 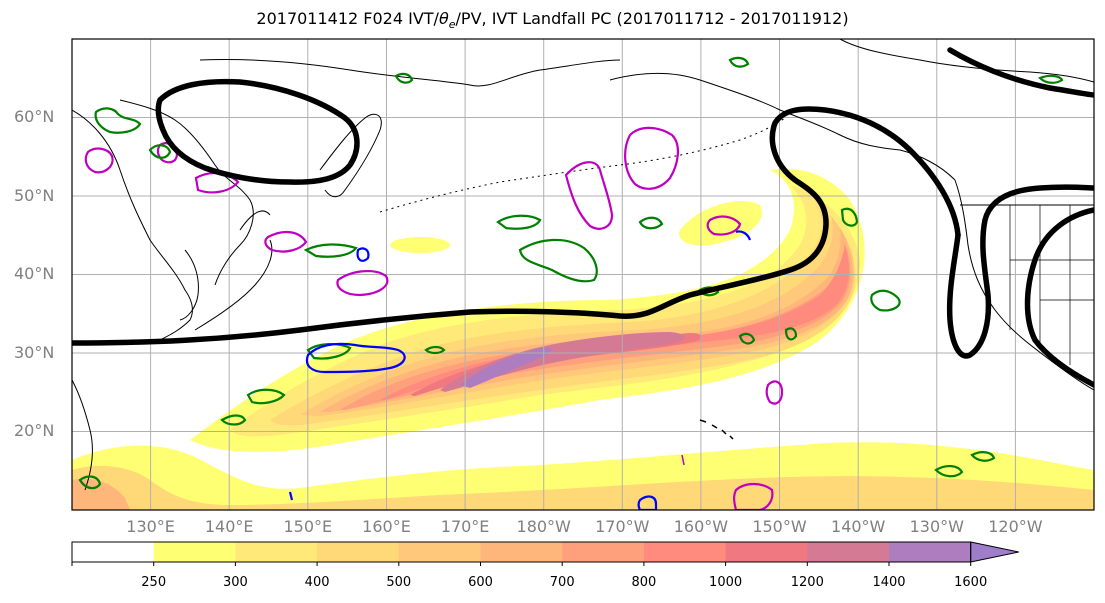 What do you see at coordinates (582, 165) in the screenshot?
I see `coast-aleutians` at bounding box center [582, 165].